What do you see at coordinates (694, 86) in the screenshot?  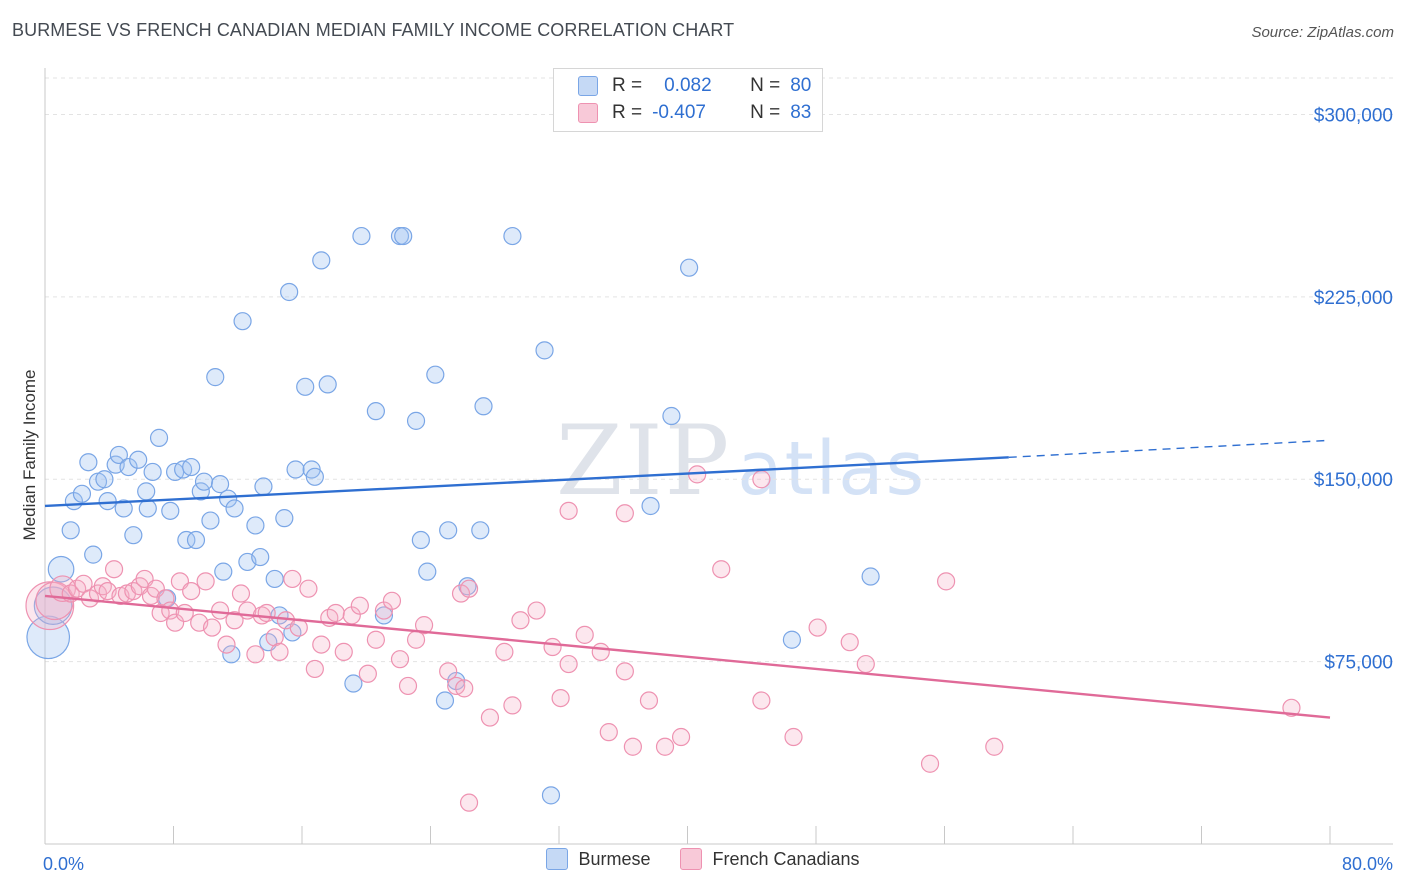 I see `stats-row-burmese: R = 0.082 N = 80` at bounding box center [694, 86].